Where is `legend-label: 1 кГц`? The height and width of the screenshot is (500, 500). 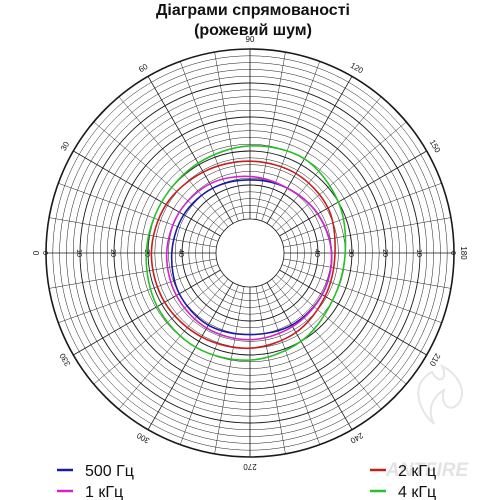 legend-label: 1 кГц is located at coordinates (104, 492).